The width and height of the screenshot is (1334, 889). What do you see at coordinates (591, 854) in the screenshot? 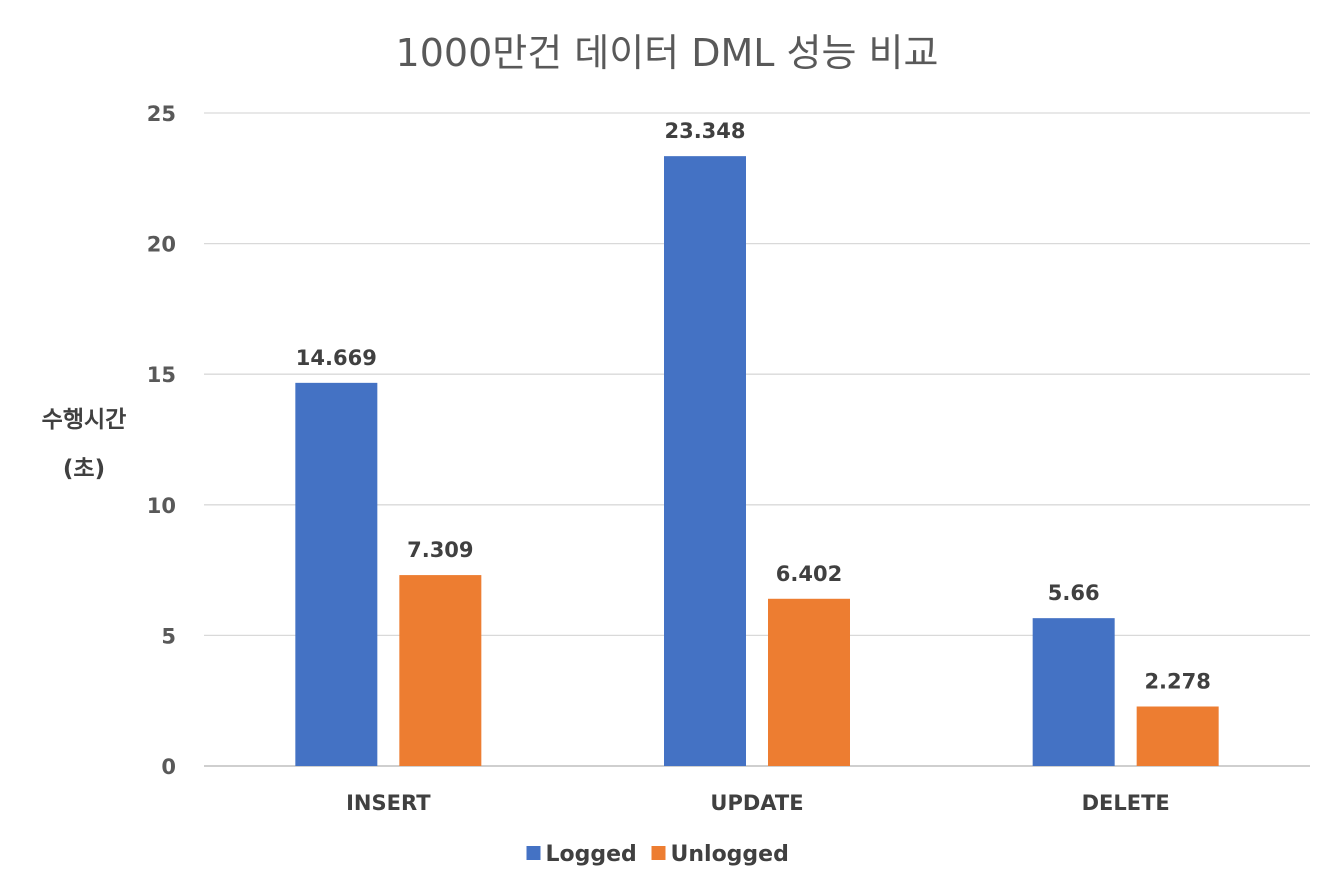
I see `legend-label-logged: Logged` at bounding box center [591, 854].